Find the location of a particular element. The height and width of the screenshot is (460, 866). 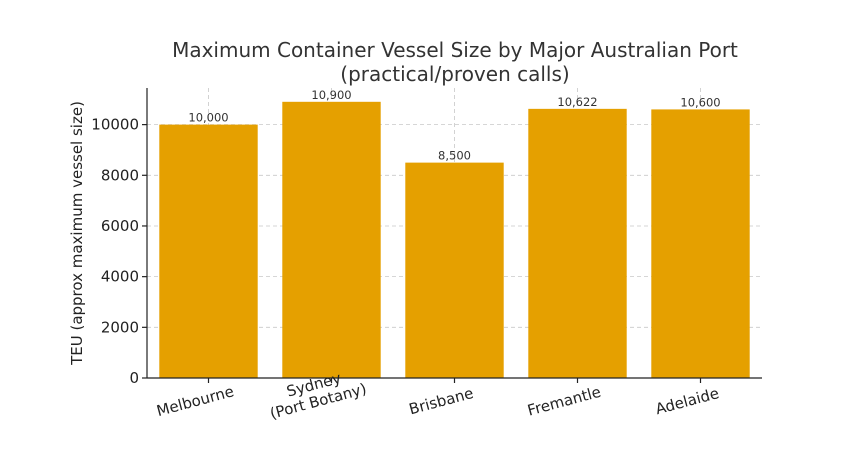

x-tick-label: Adelaide is located at coordinates (686, 401).